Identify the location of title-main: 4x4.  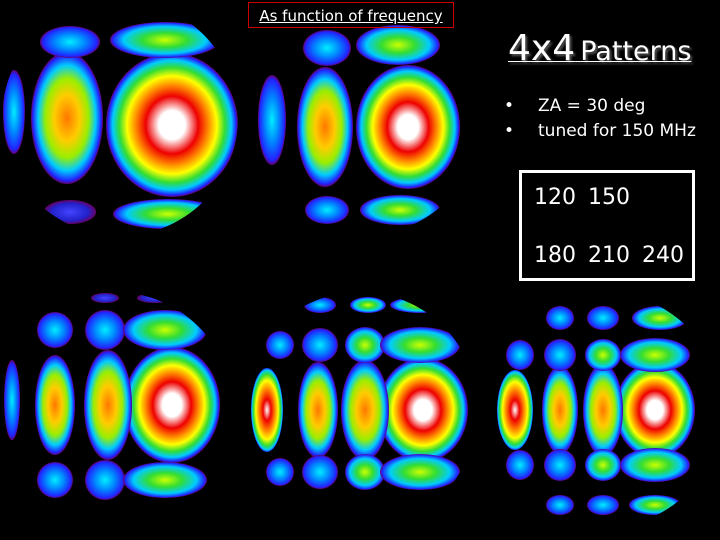
(542, 48).